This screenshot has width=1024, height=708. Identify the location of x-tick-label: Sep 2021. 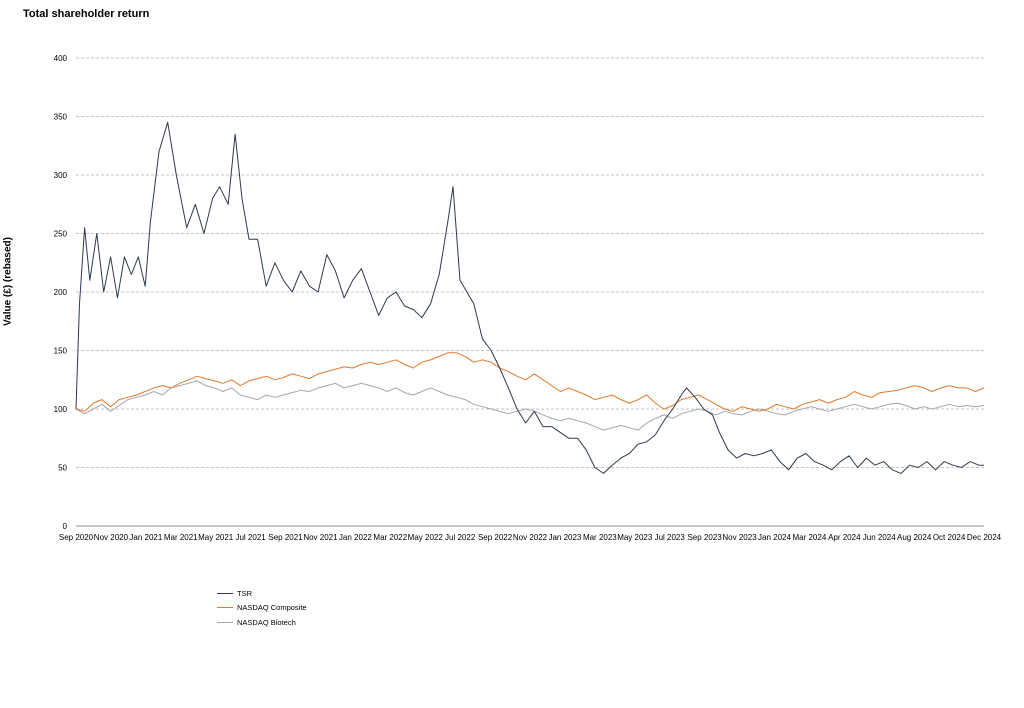
(285, 537).